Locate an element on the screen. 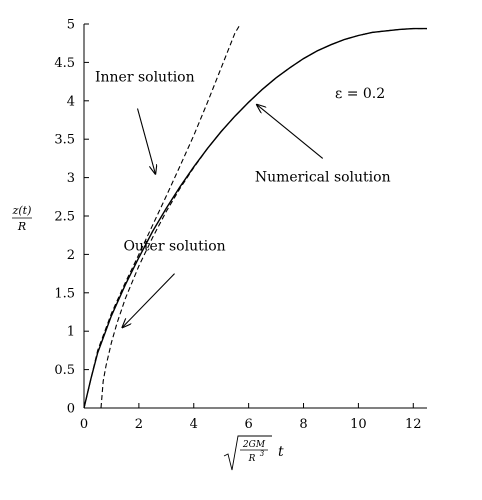 This screenshot has width=482, height=500. y-tick-label: 0.5 is located at coordinates (64, 370).